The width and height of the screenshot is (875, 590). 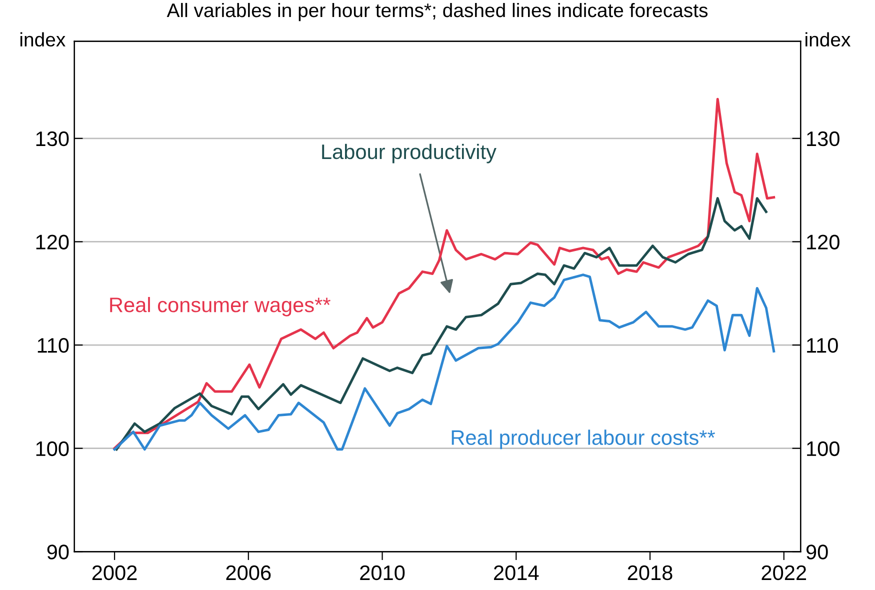 What do you see at coordinates (784, 572) in the screenshot?
I see `x-tick-label: 2022` at bounding box center [784, 572].